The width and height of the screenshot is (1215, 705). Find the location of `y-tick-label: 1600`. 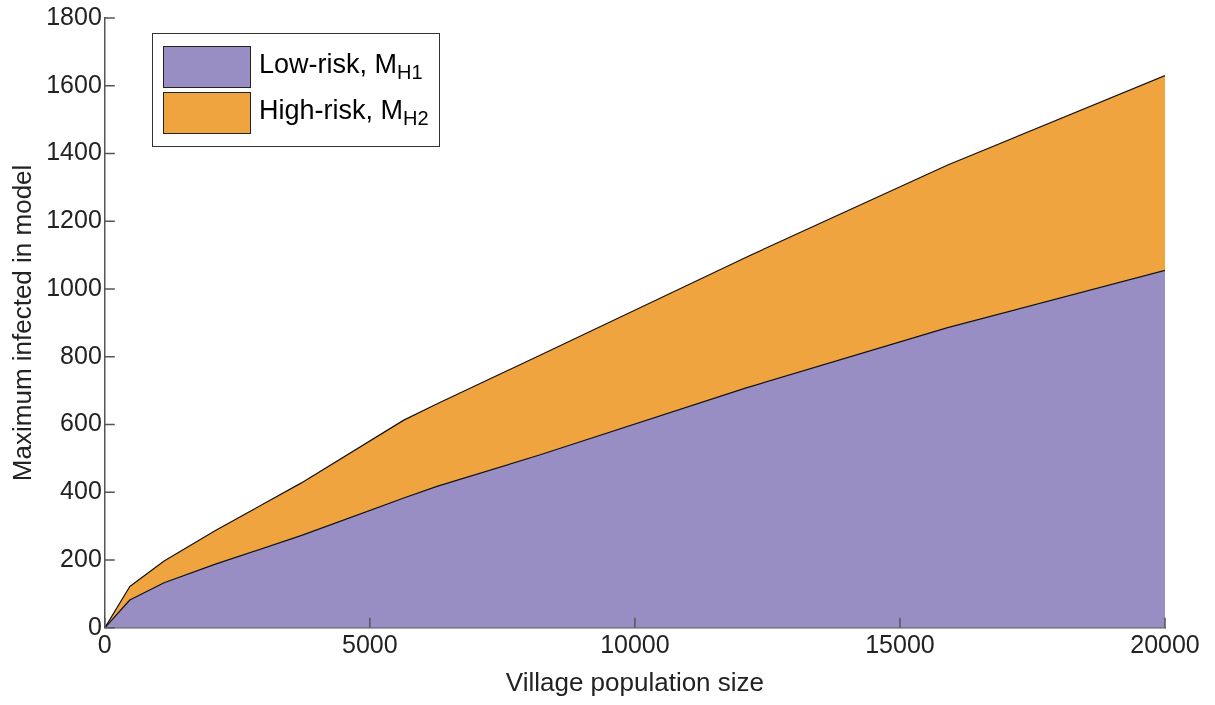

y-tick-label: 1600 is located at coordinates (74, 83).